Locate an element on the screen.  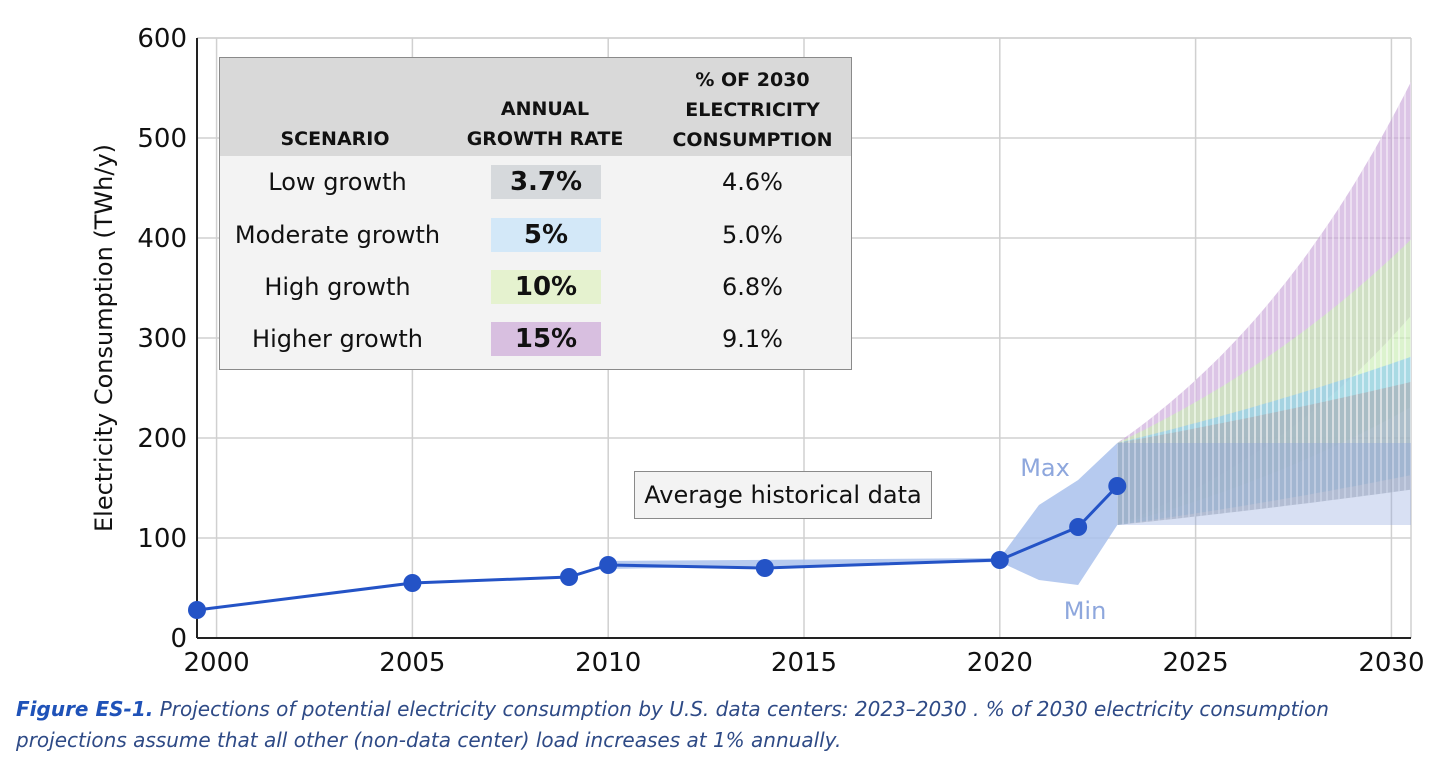
row-growth-rate: 10% is located at coordinates (546, 287).